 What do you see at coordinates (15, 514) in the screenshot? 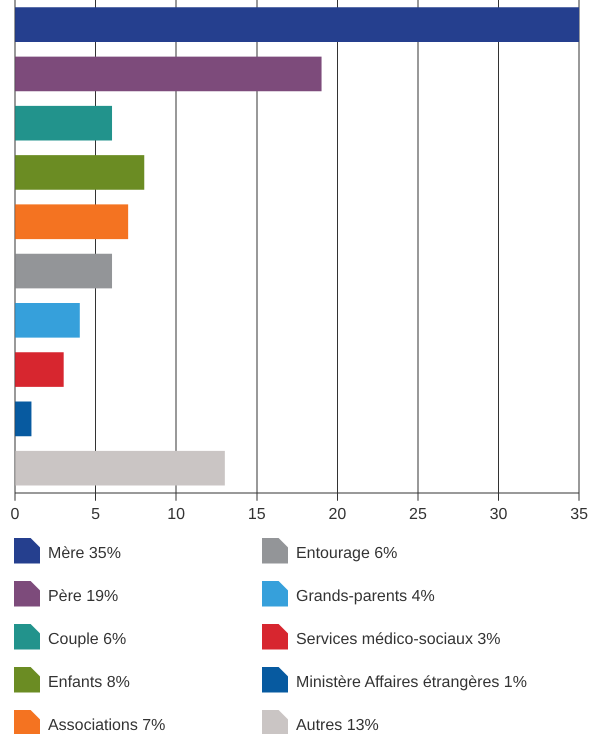
I see `x-tick-label: 0` at bounding box center [15, 514].